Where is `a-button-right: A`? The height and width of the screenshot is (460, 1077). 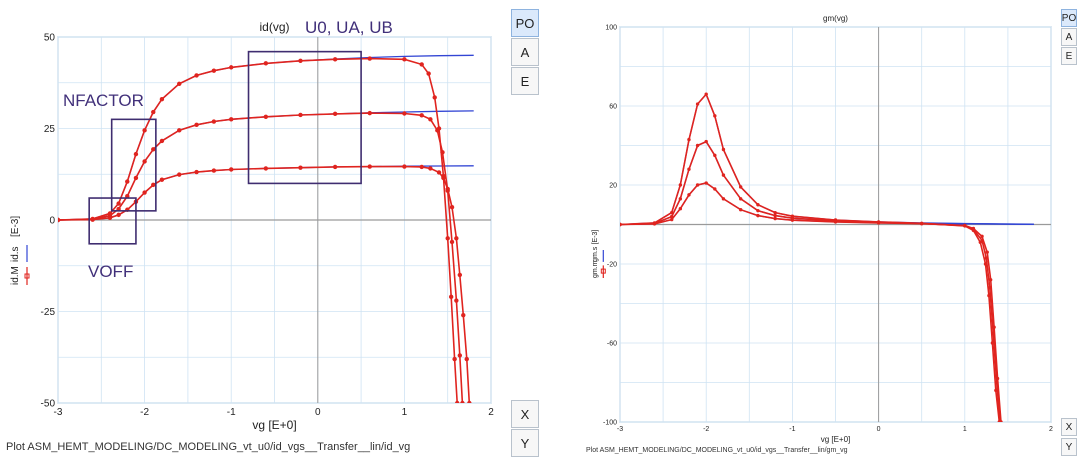
a-button-right: A is located at coordinates (1069, 37).